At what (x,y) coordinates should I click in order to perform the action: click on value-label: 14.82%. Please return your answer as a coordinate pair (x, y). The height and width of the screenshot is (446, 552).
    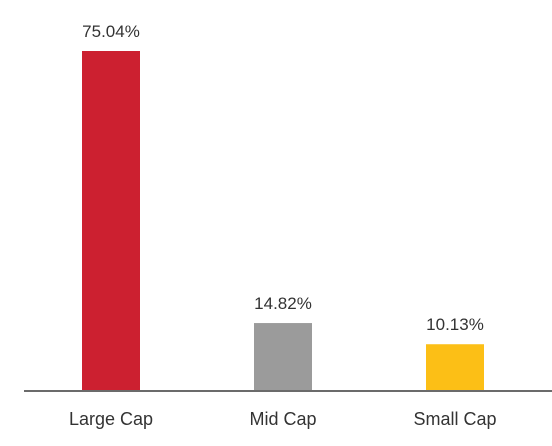
    Looking at the image, I should click on (283, 303).